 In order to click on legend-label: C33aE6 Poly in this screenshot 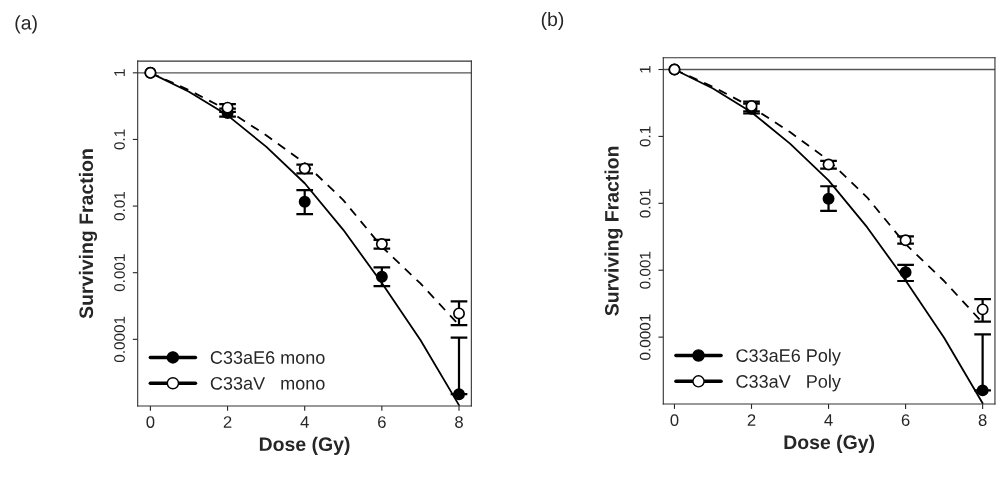, I will do `click(788, 357)`.